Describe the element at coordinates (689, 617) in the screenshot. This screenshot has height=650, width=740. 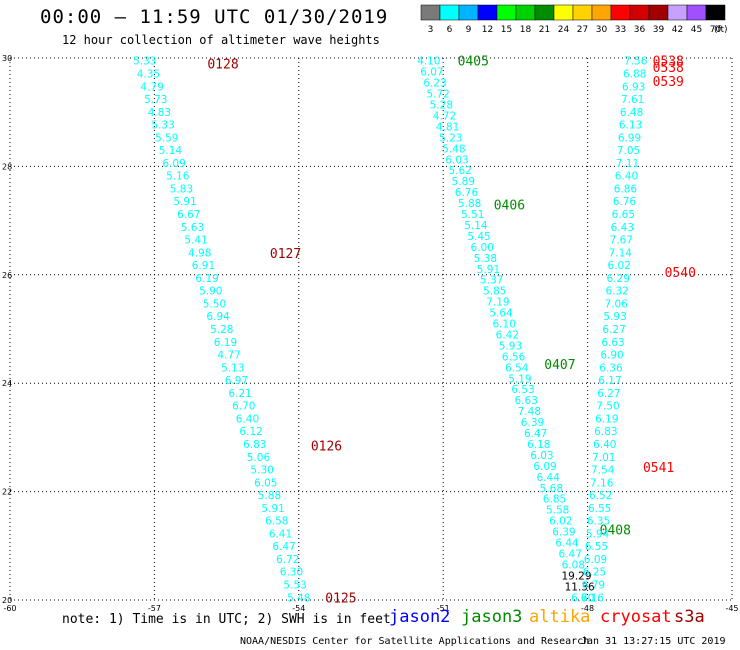
I see `satellite-label-s3a: s3a` at that location.